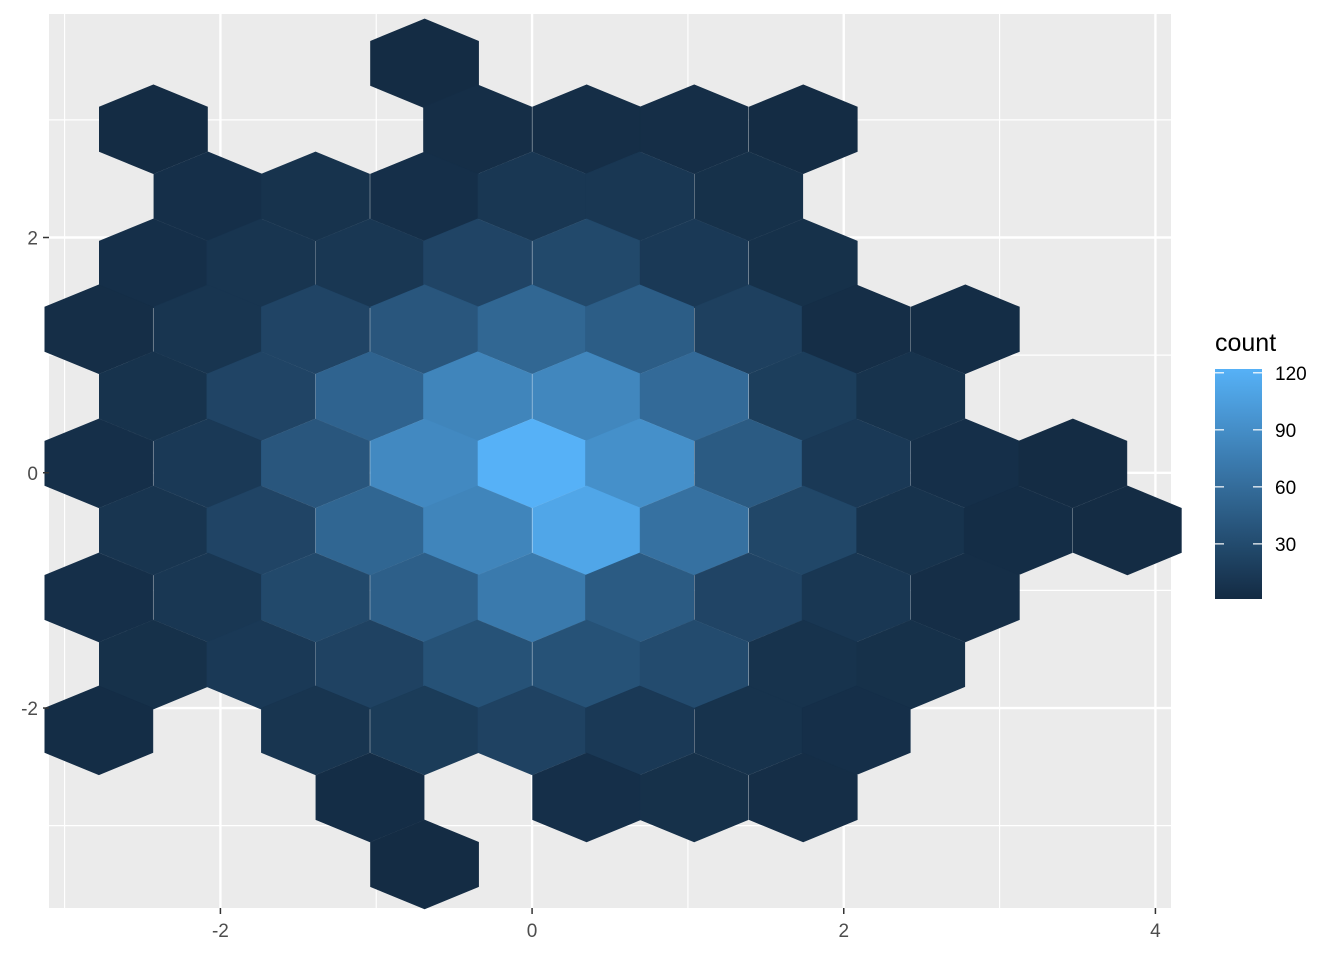  I want to click on legend-label: 90, so click(1285, 431).